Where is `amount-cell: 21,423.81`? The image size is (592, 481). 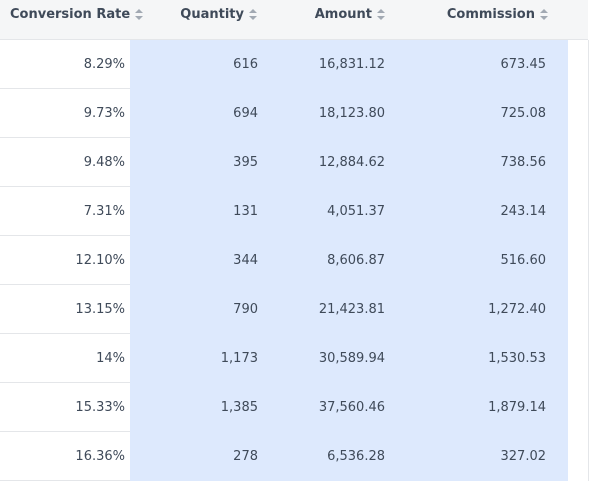
amount-cell: 21,423.81 is located at coordinates (322, 309).